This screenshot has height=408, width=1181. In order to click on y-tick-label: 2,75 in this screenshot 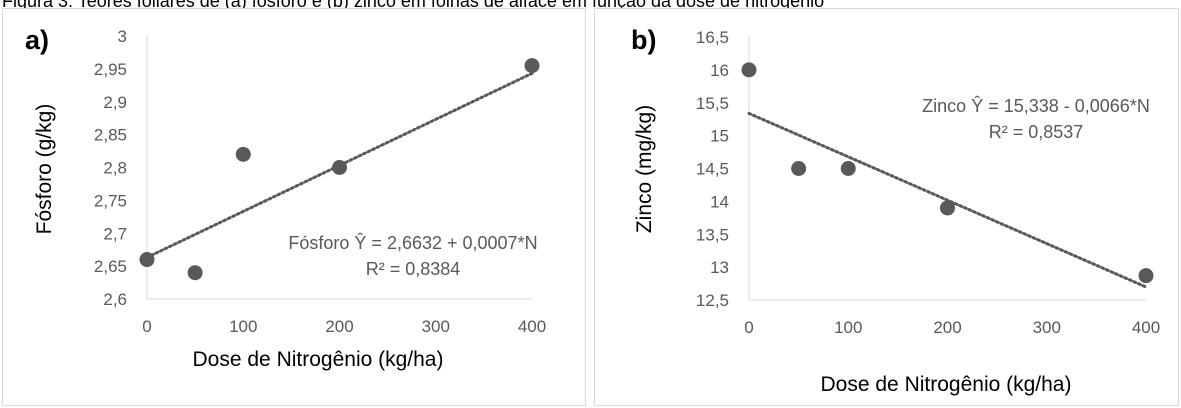, I will do `click(110, 200)`.